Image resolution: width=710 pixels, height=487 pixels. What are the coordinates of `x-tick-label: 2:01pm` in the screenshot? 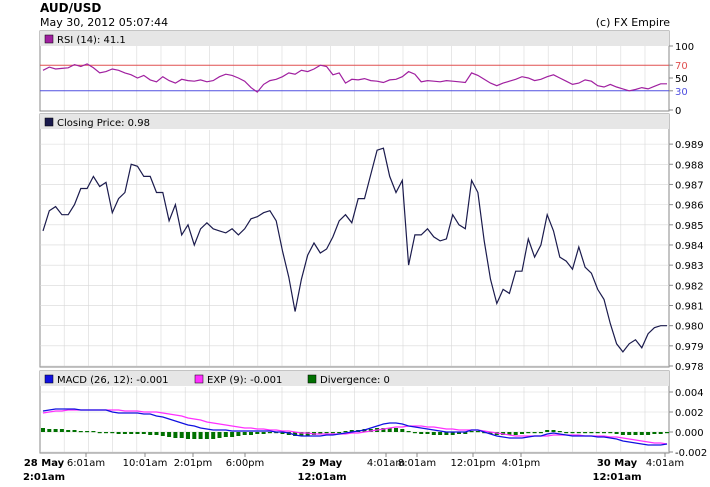 It's located at (193, 463).